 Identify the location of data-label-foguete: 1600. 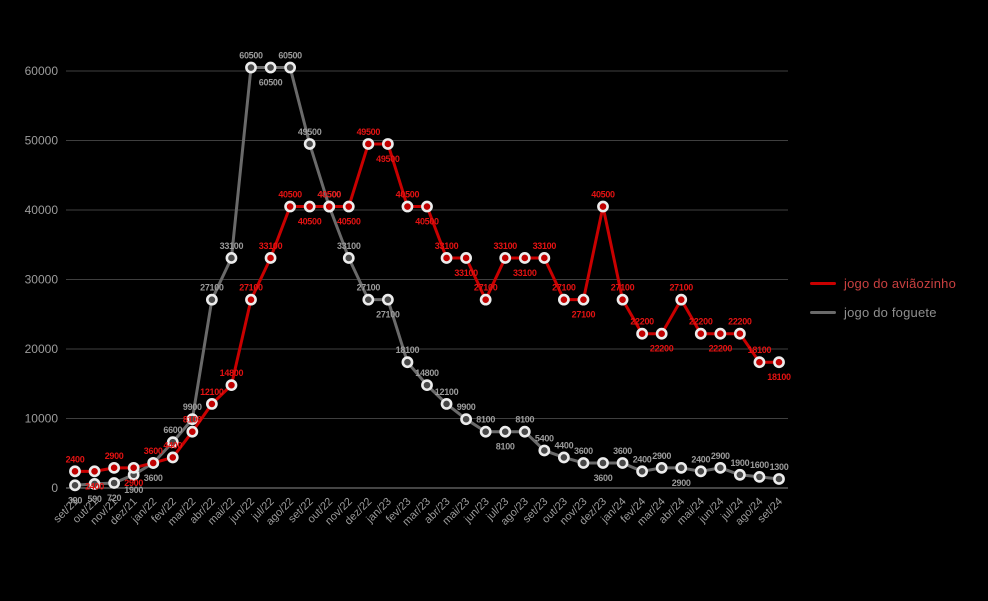
(759, 465).